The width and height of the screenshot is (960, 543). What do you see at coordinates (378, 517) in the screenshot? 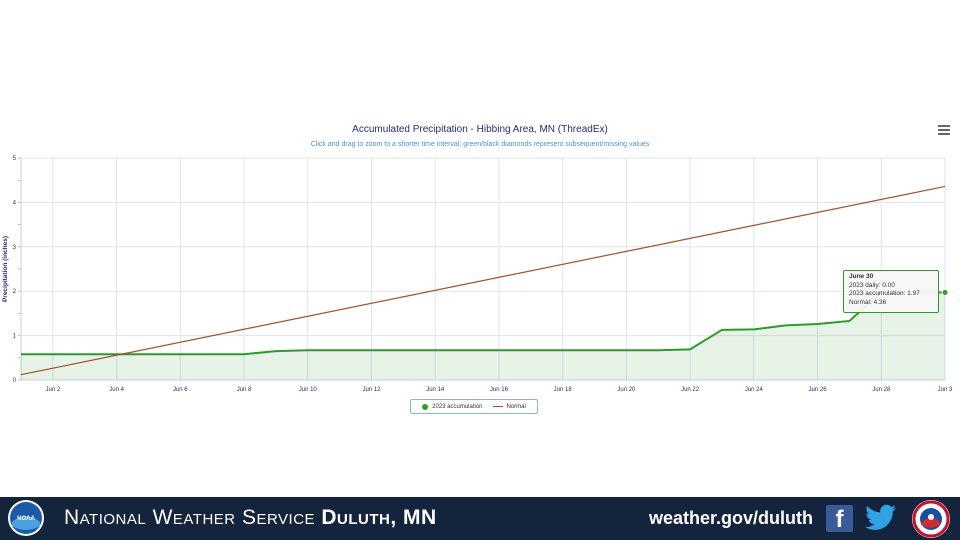
I see `org-name-office: Duluth, MN` at bounding box center [378, 517].